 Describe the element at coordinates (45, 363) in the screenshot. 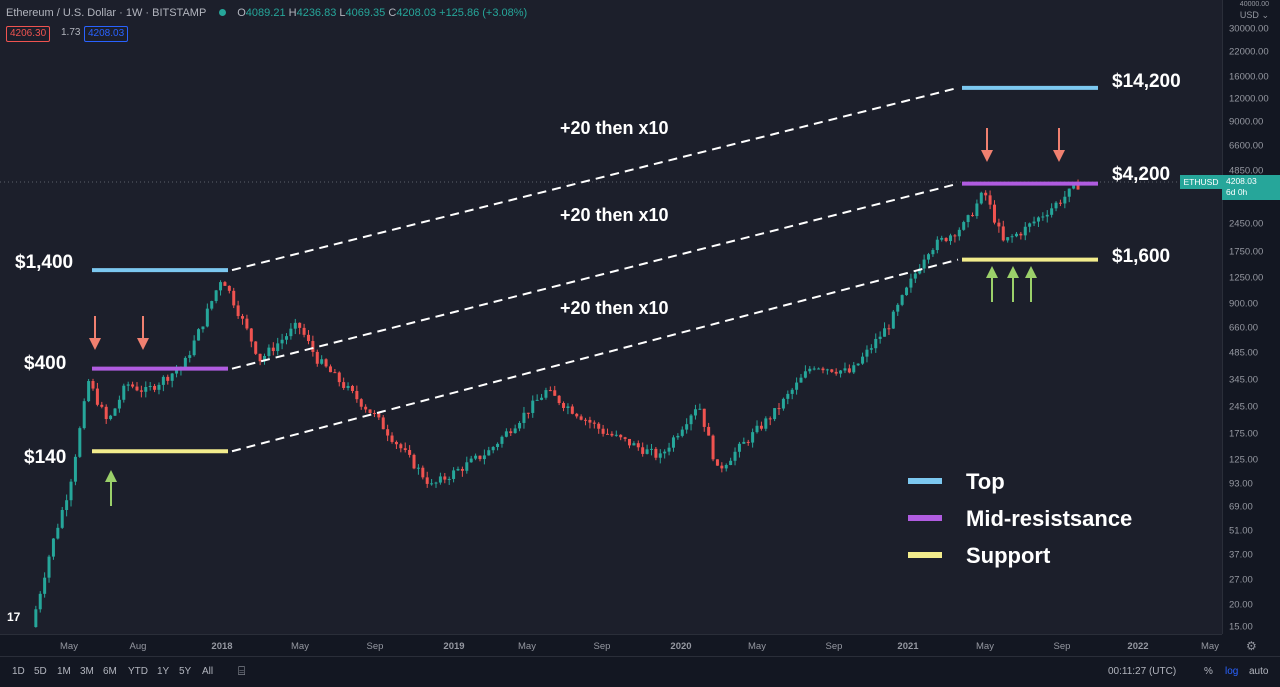

I see `left-mid-label: $400` at that location.